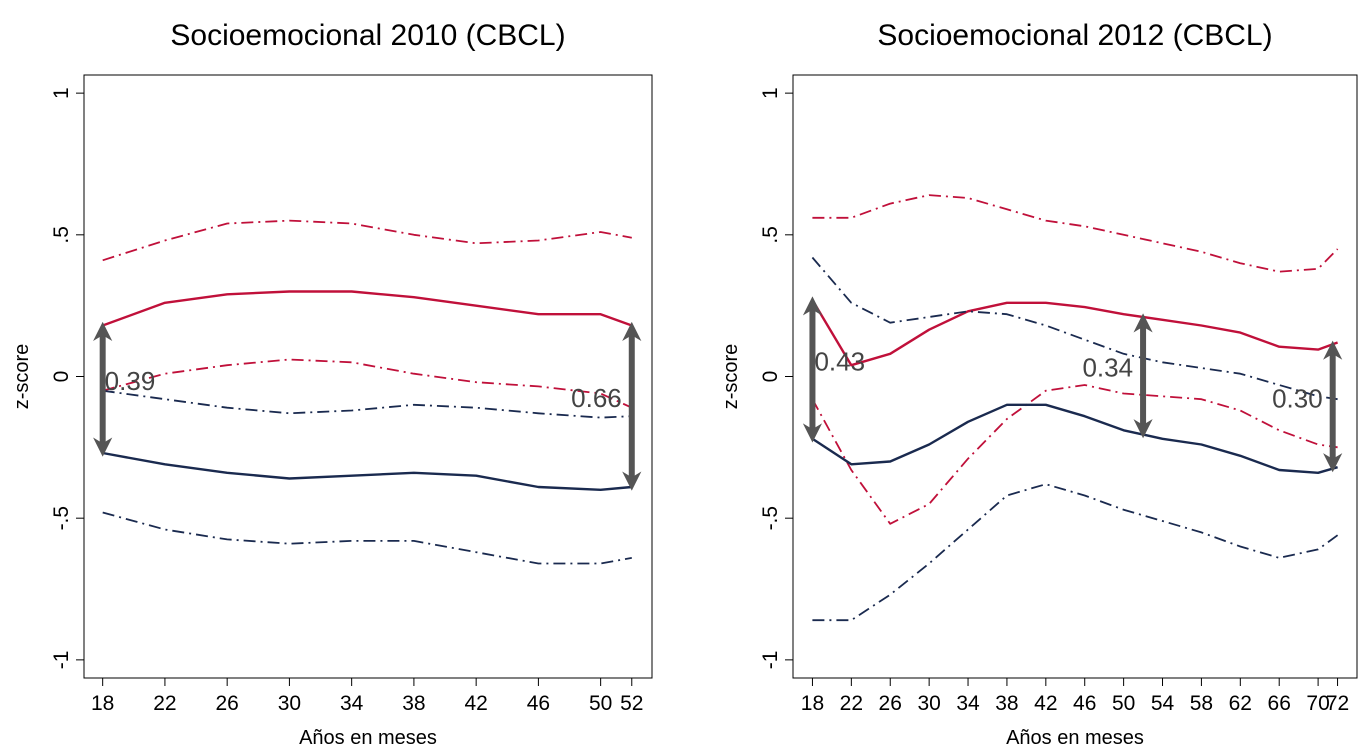 The image size is (1366, 750). What do you see at coordinates (596, 398) in the screenshot?
I see `annotation: 0.66` at bounding box center [596, 398].